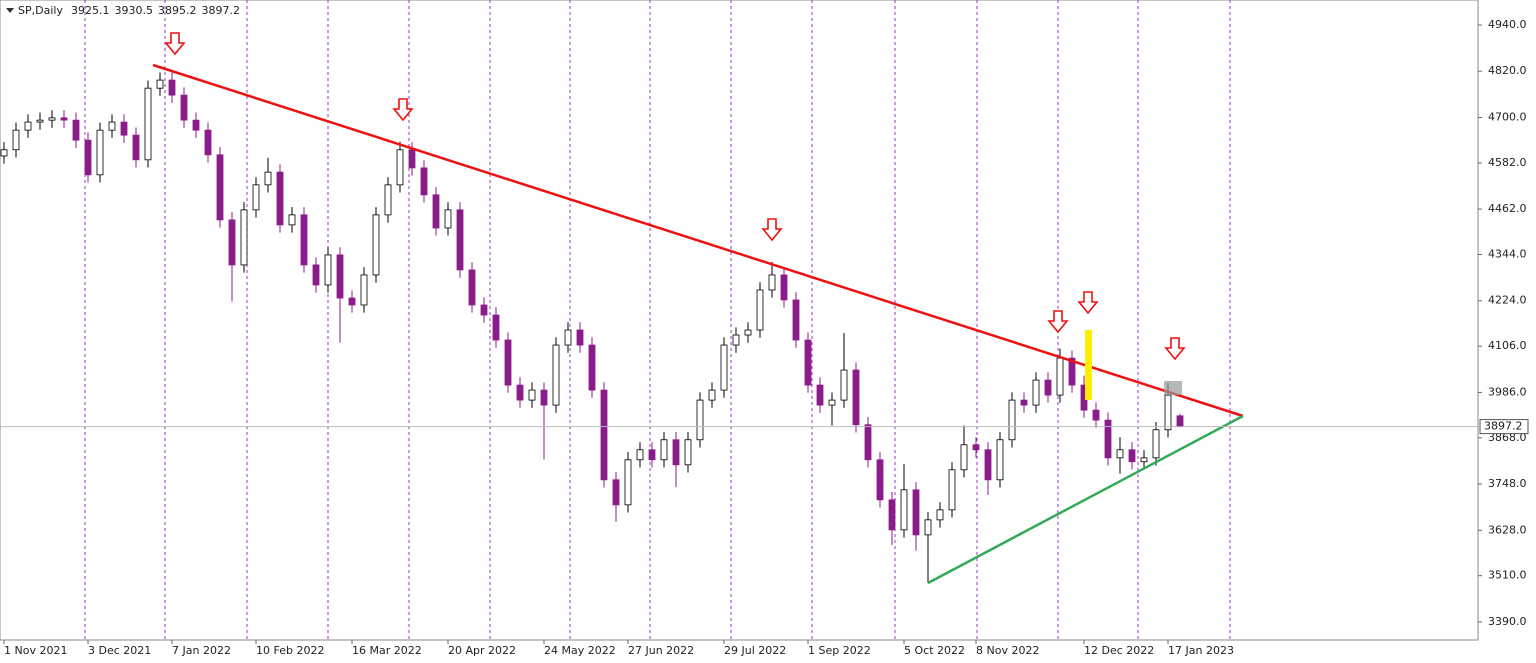  Describe the element at coordinates (1507, 483) in the screenshot. I see `y-tick-label: 3748.0` at that location.